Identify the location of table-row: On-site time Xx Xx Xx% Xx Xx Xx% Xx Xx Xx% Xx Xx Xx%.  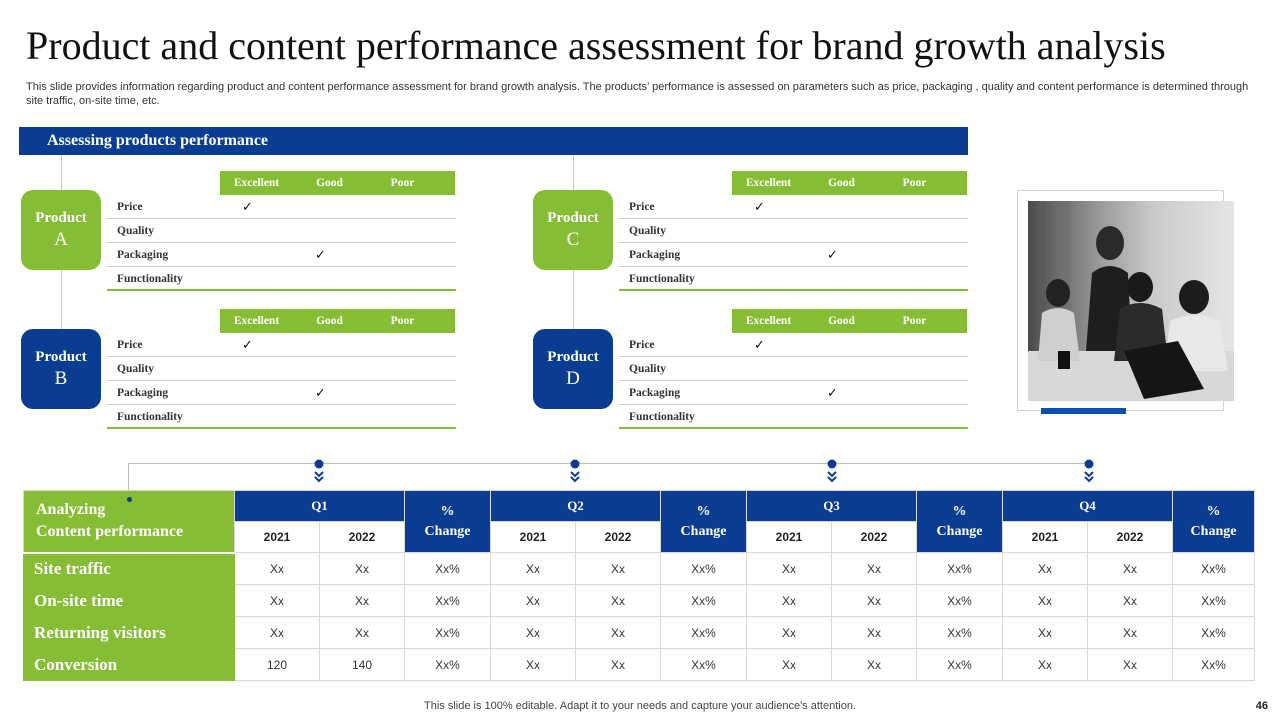
(639, 600).